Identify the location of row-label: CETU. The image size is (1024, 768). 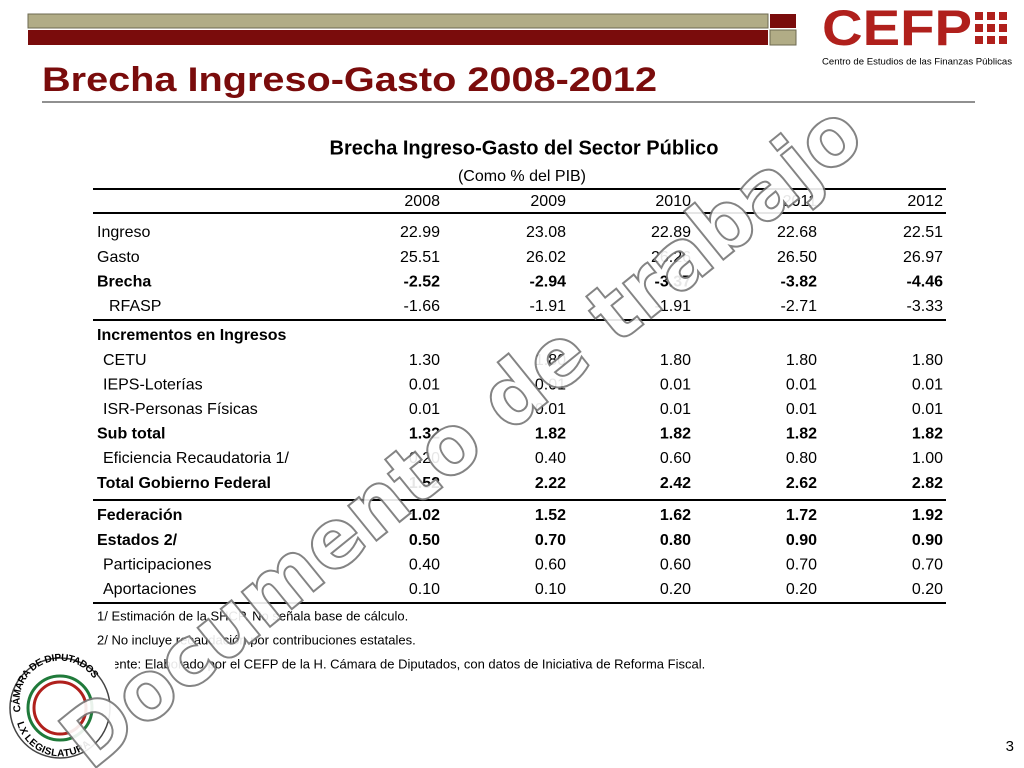
(125, 360).